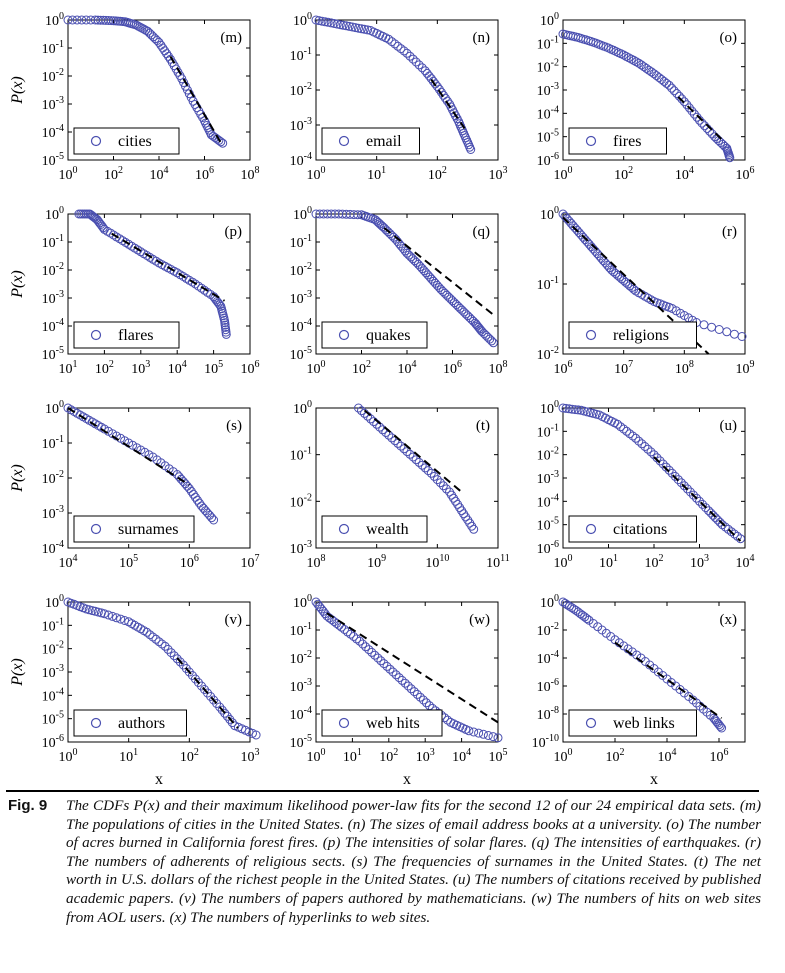  Describe the element at coordinates (640, 529) in the screenshot. I see `legend-label: citations` at that location.